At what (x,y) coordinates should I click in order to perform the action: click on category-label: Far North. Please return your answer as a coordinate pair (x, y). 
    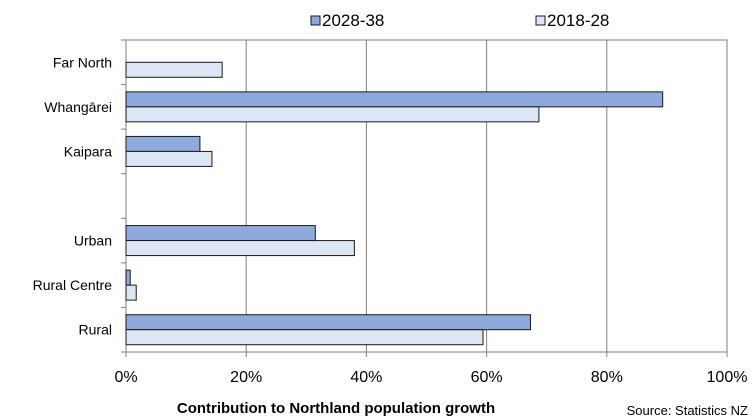
    Looking at the image, I should click on (82, 62).